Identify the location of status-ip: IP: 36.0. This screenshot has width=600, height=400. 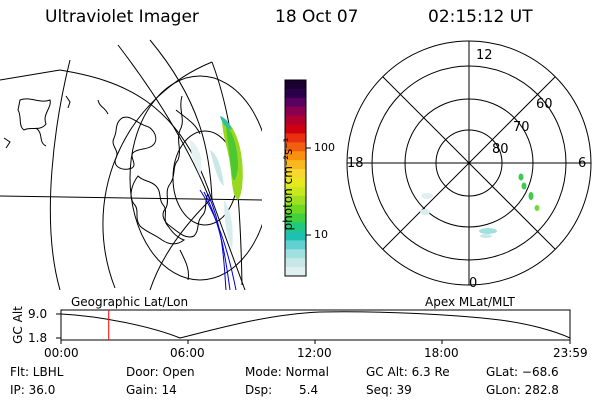
(33, 390).